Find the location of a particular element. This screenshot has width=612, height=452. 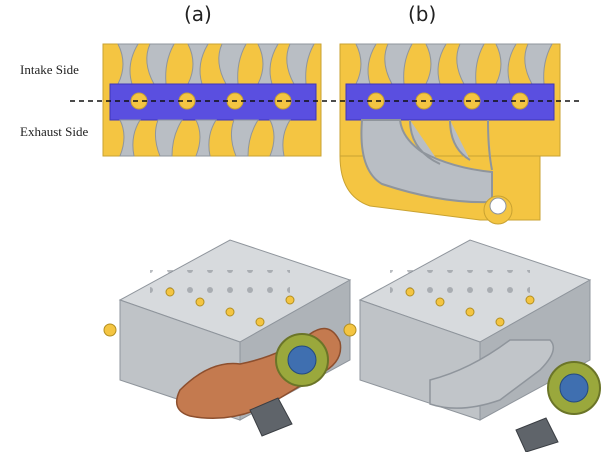

combustion-chambers-a is located at coordinates (213, 102).